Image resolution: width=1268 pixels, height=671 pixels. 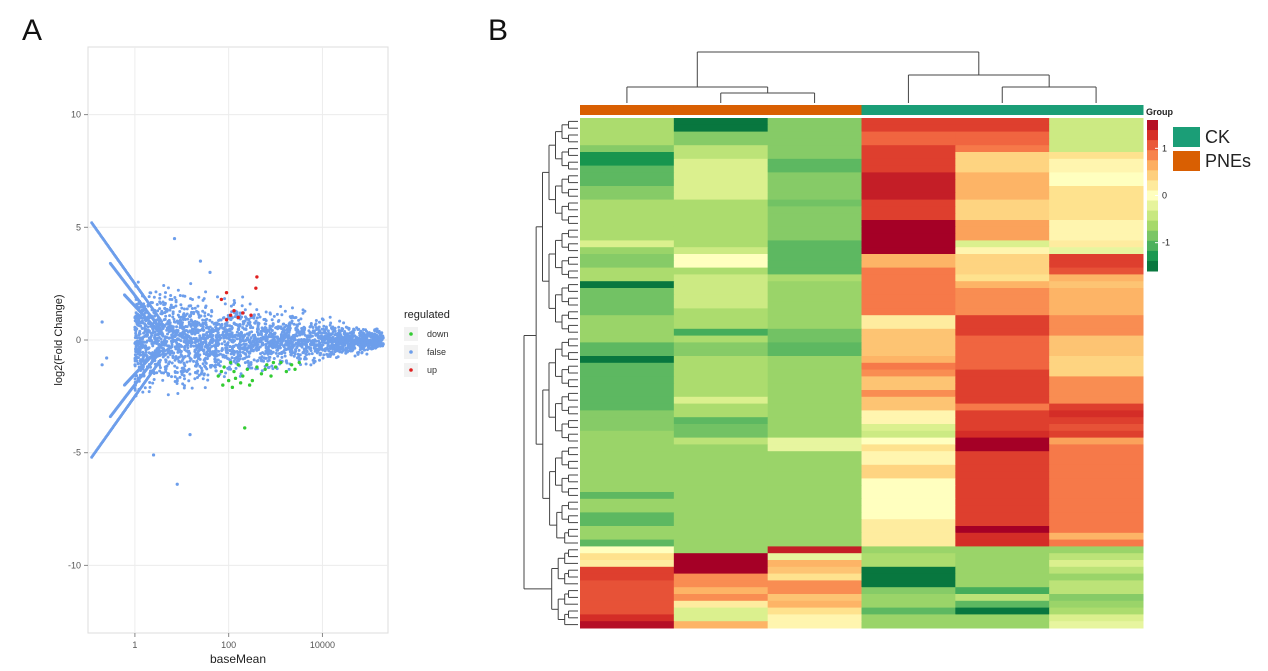 I want to click on heatmap-legends: Group 1 0 -1 CK PNEs, so click(x=1198, y=189).